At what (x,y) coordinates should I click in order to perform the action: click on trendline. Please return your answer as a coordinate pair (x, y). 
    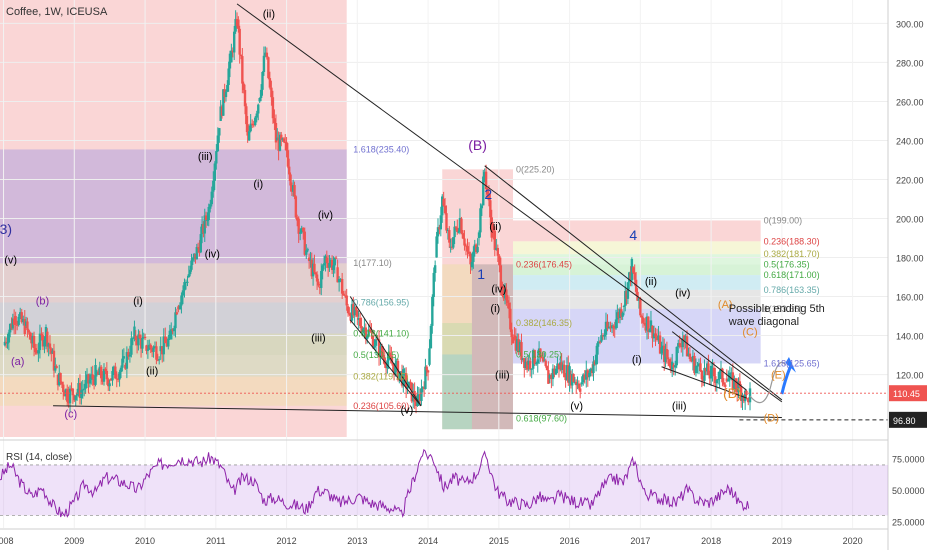
    Looking at the image, I should click on (704, 382).